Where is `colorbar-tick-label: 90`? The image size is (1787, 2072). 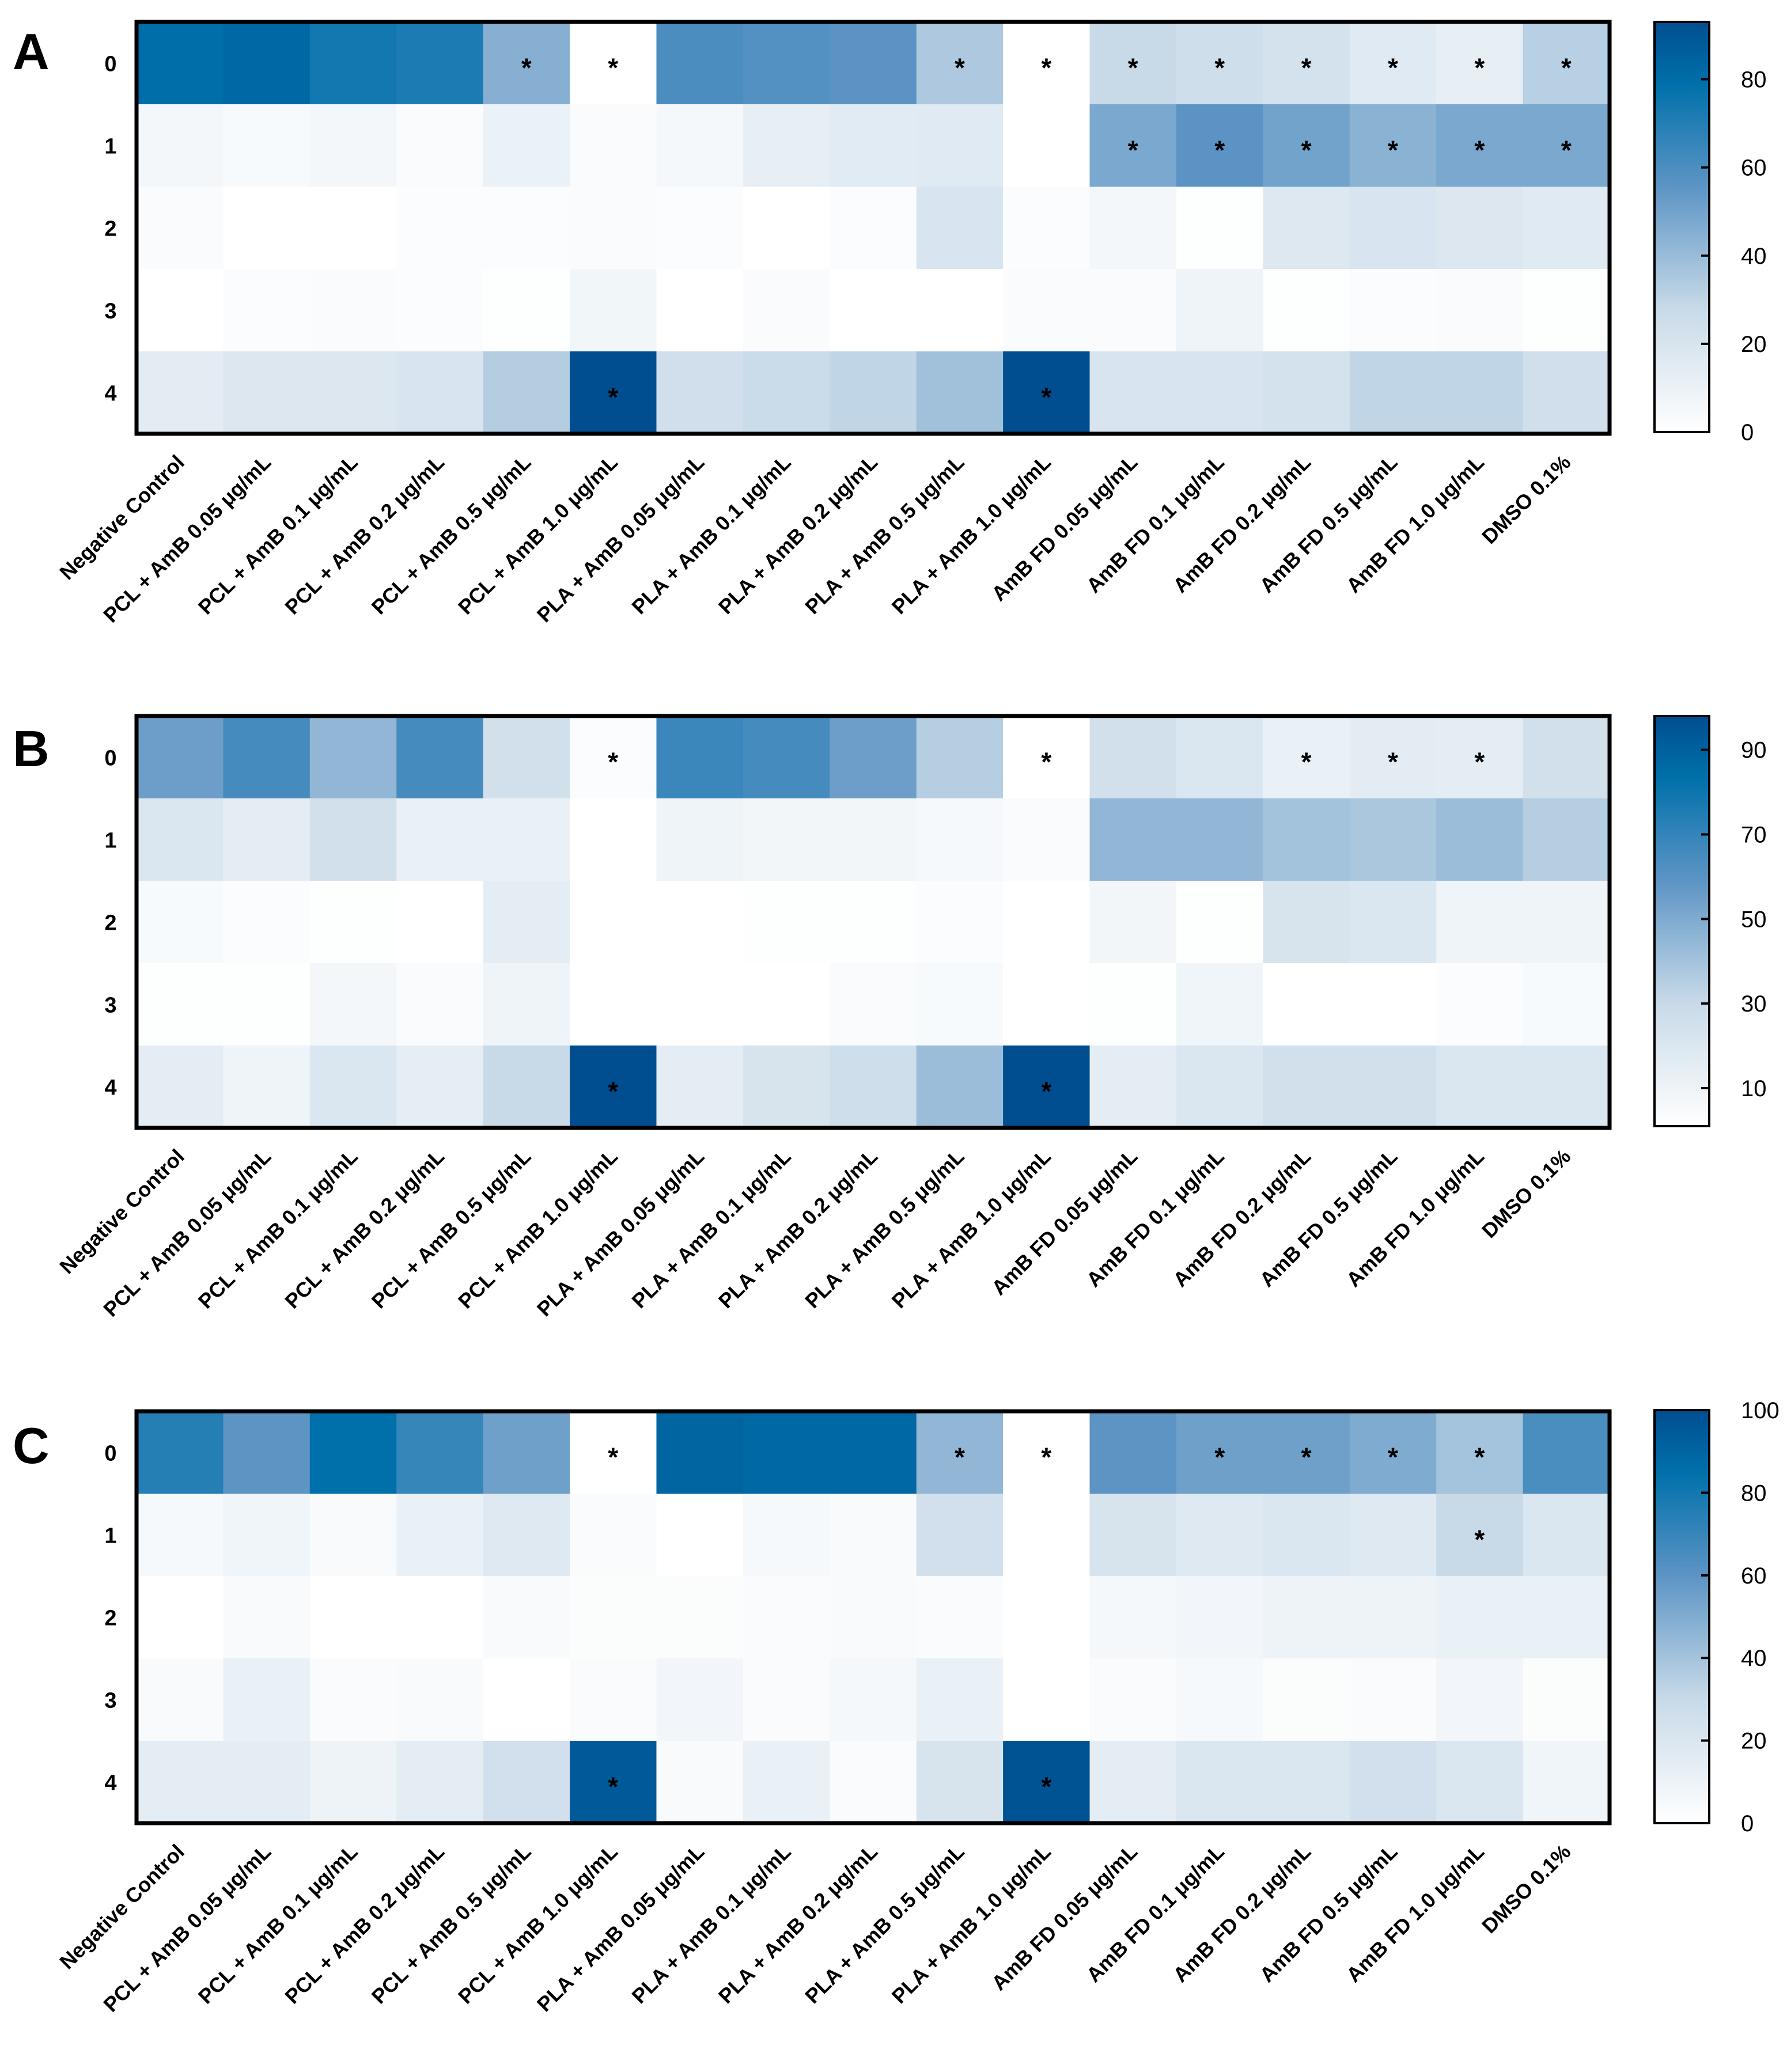
colorbar-tick-label: 90 is located at coordinates (1754, 751).